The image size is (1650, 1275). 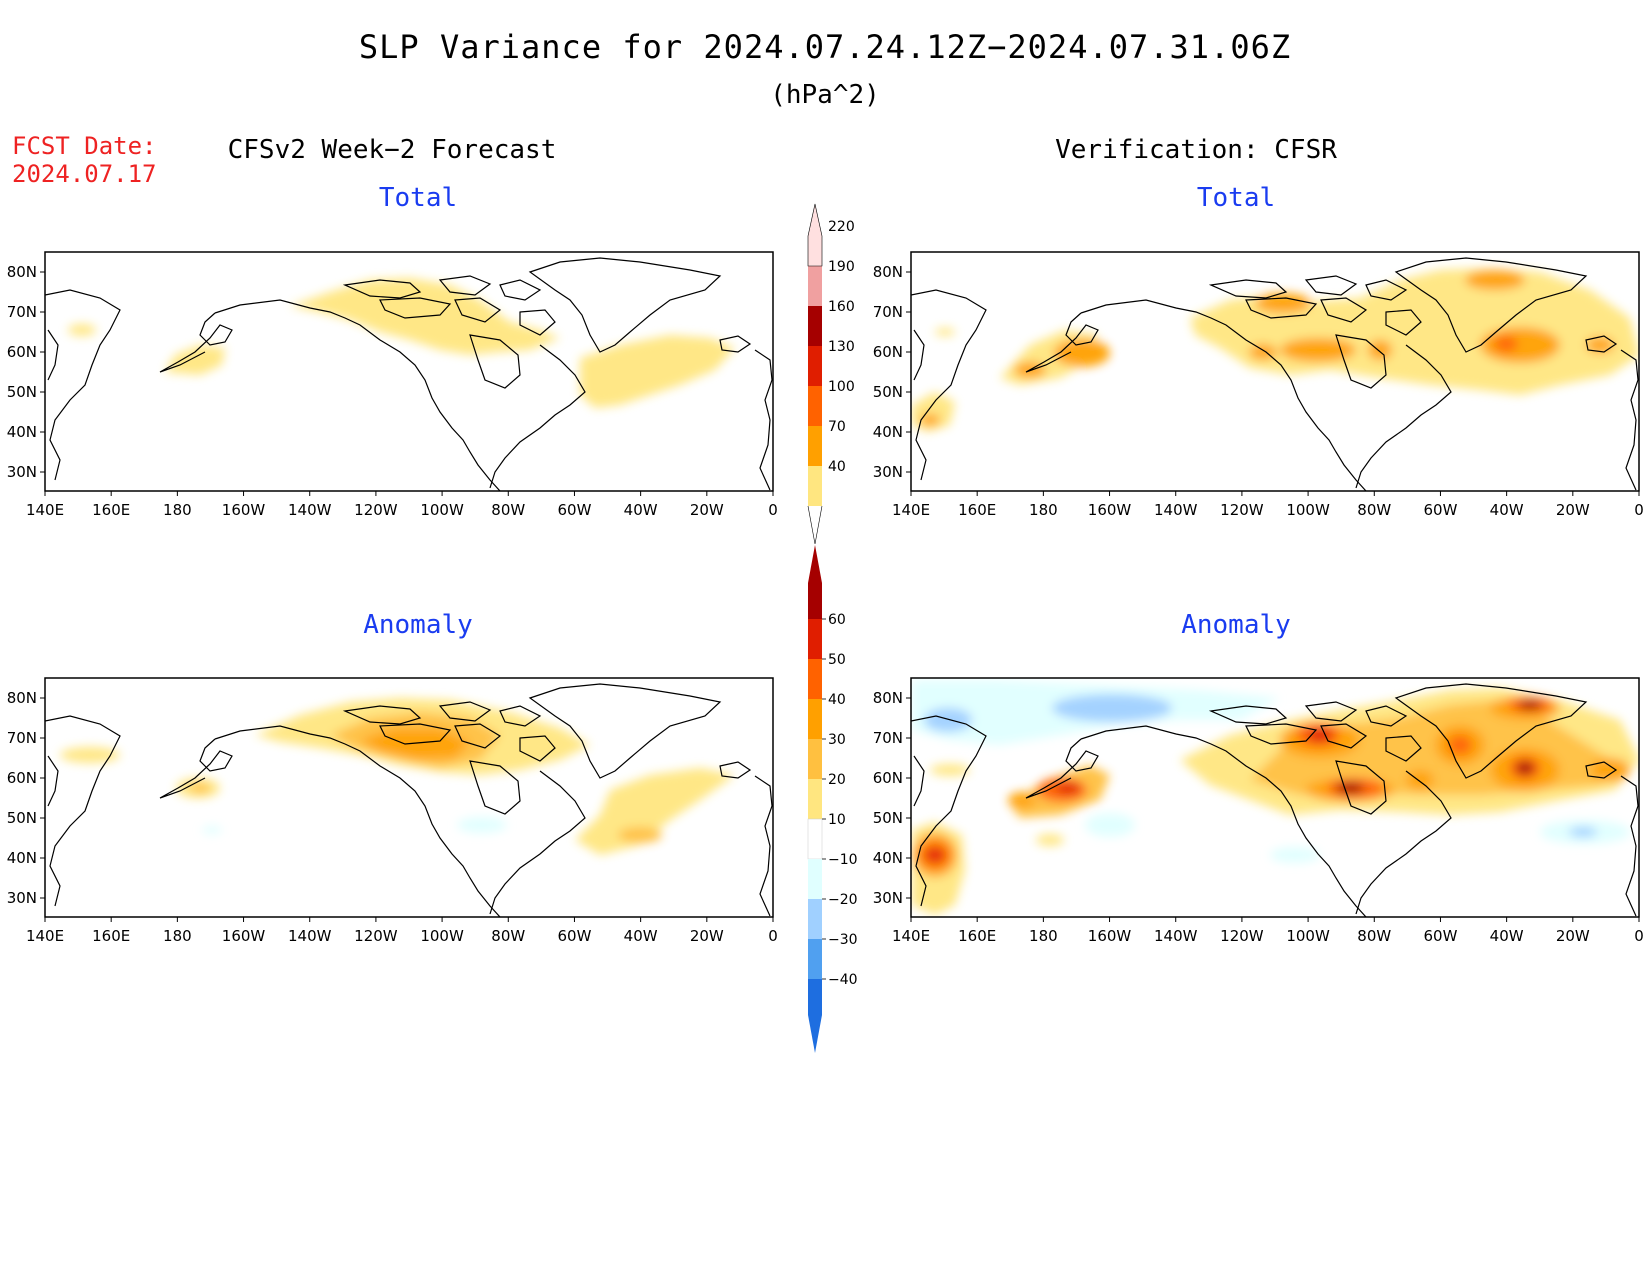 I want to click on colorbar-level: 20, so click(x=837, y=780).